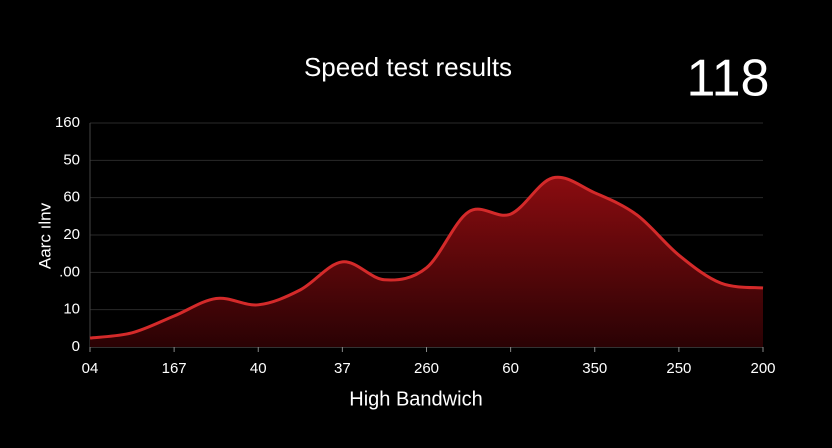 Image resolution: width=832 pixels, height=448 pixels. I want to click on y-tick-label: 60, so click(71, 197).